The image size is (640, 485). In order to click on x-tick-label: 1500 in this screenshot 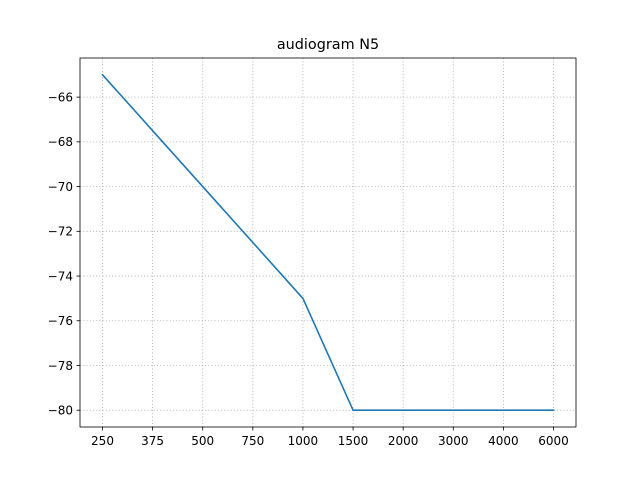, I will do `click(353, 441)`.